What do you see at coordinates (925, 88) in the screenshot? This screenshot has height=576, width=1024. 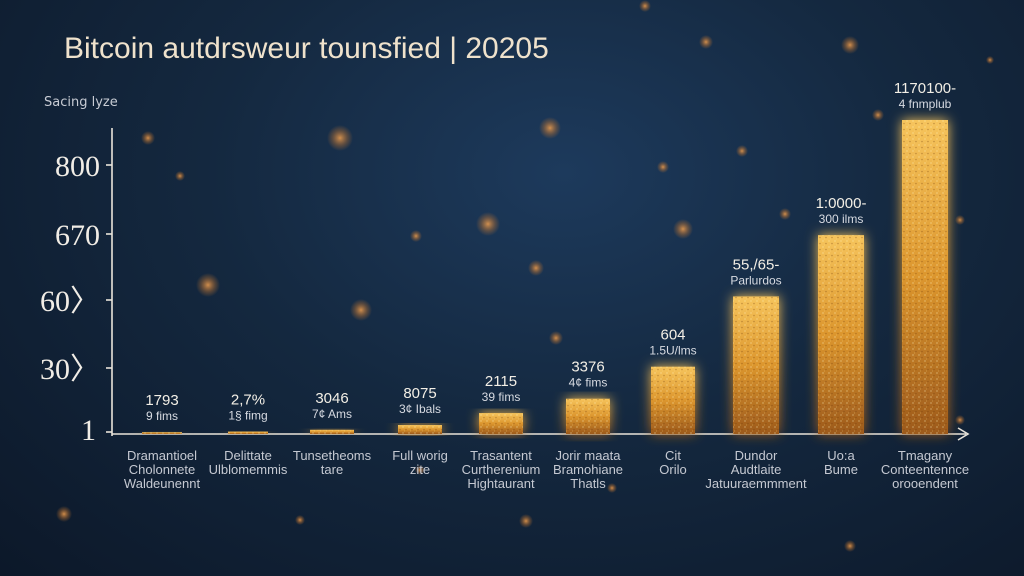 I see `bar-value-label: 1170100-` at bounding box center [925, 88].